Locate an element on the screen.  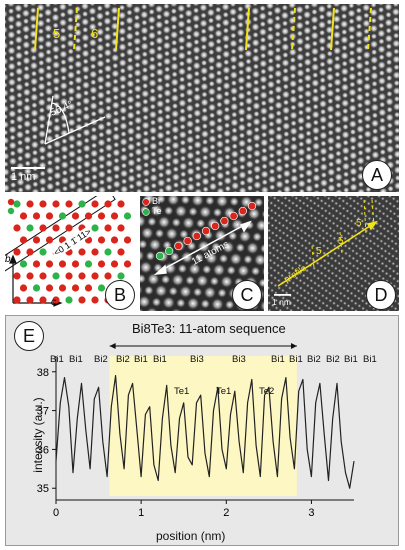
block-label-6: 6 is located at coordinates (94, 33).